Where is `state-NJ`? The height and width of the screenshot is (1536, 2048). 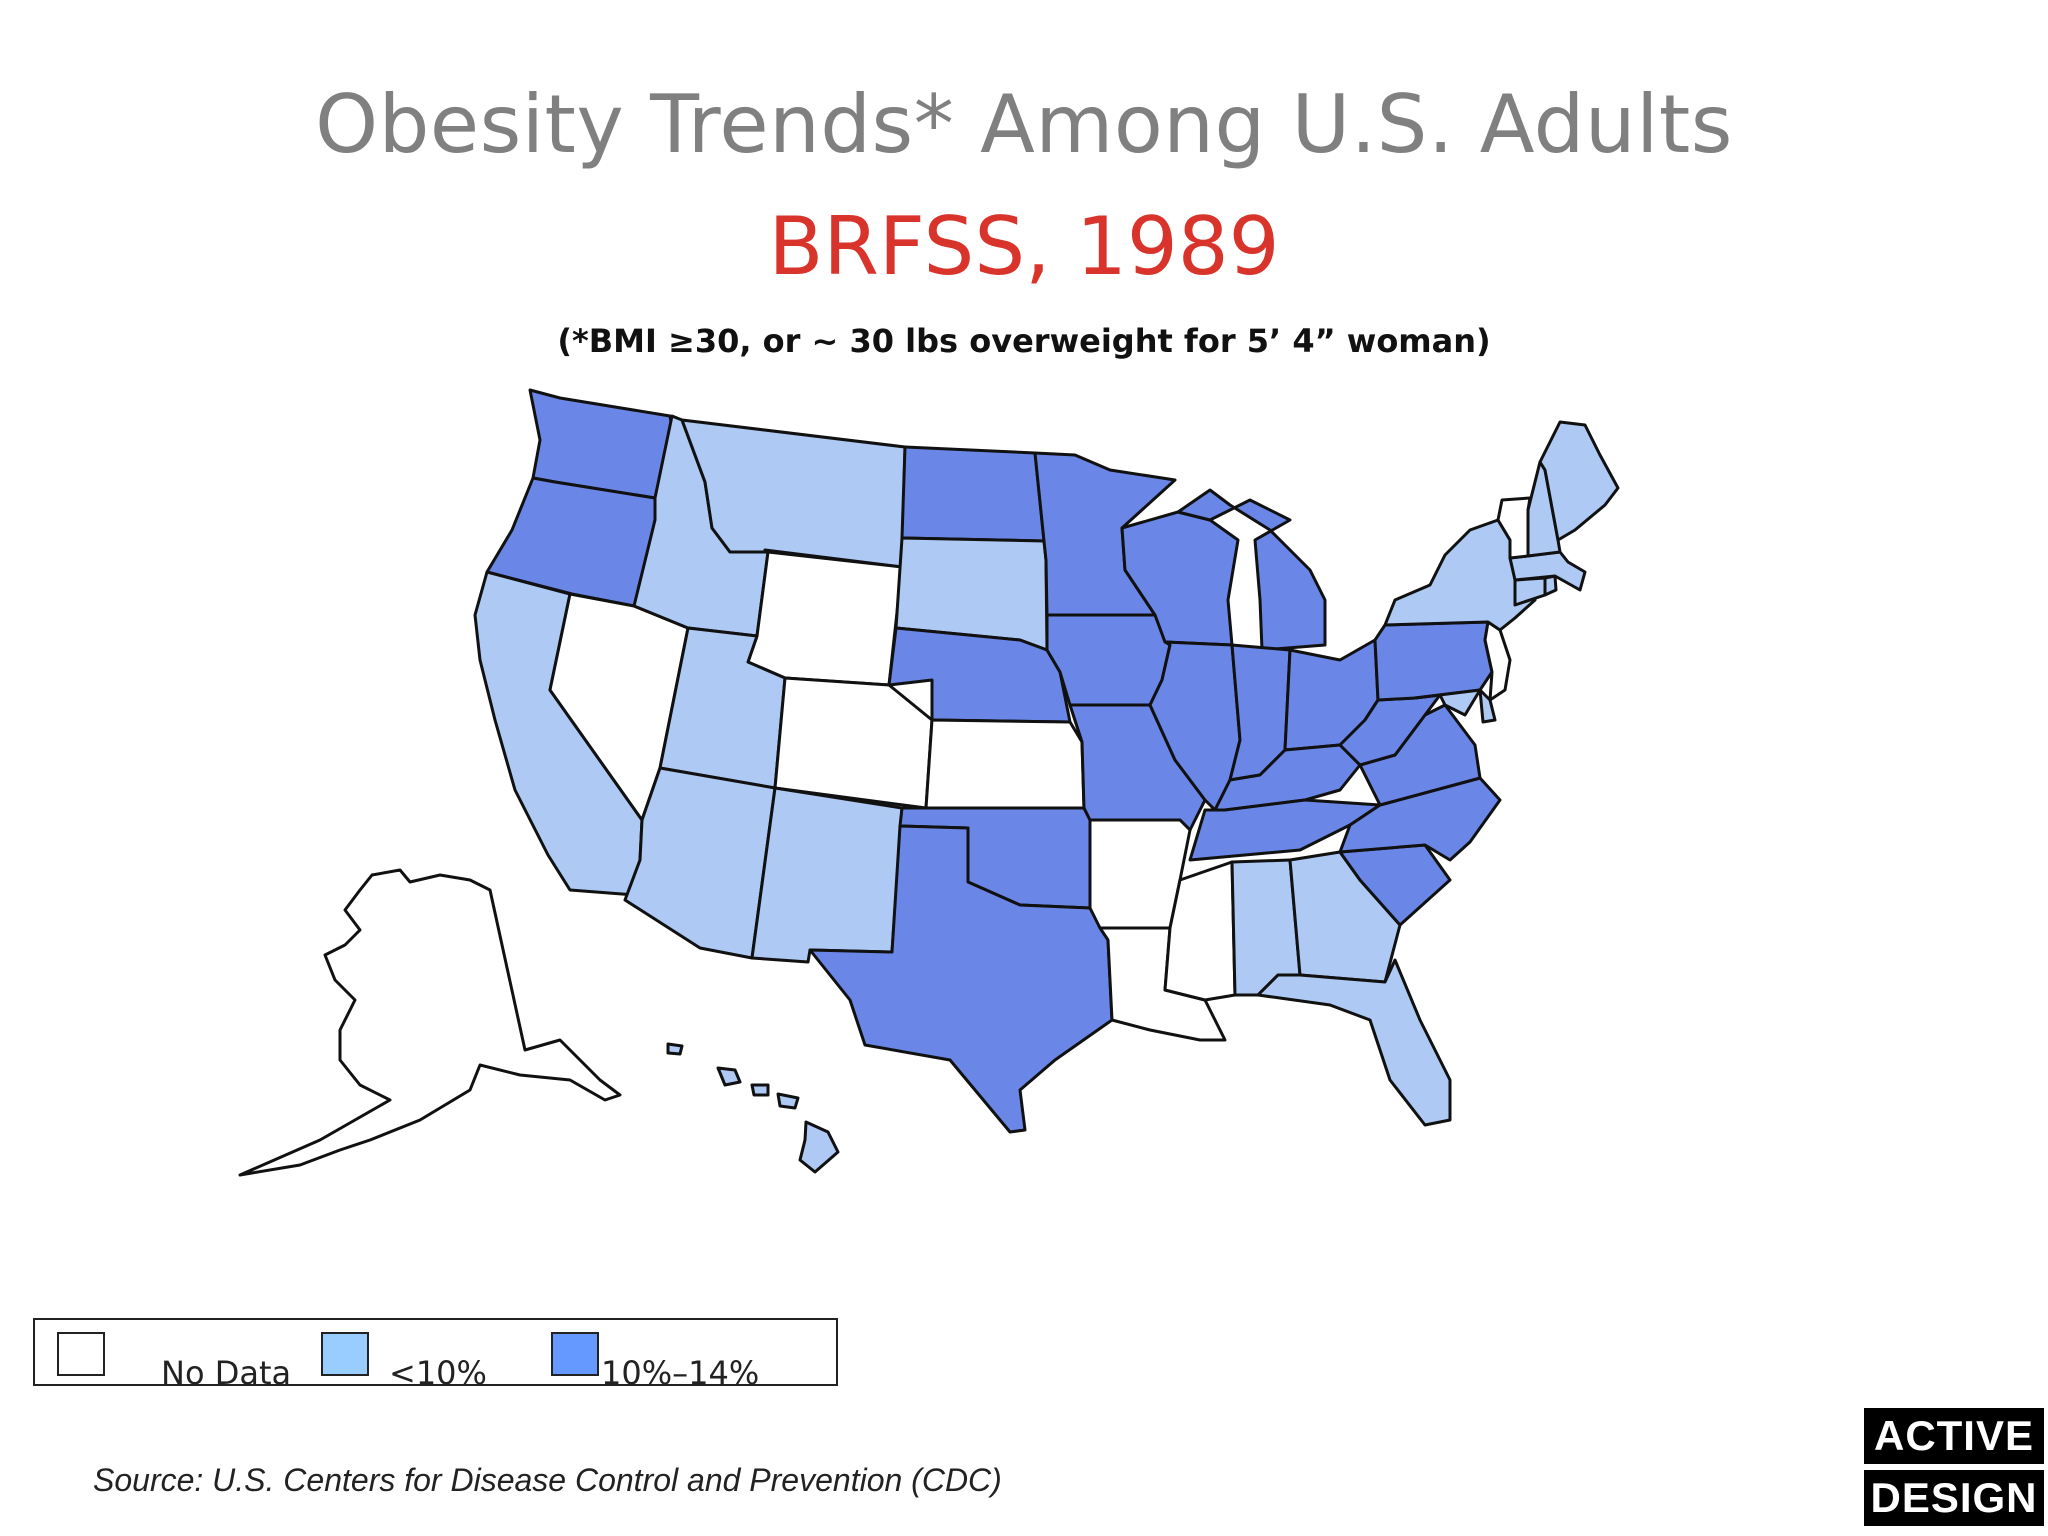 state-NJ is located at coordinates (1497, 661).